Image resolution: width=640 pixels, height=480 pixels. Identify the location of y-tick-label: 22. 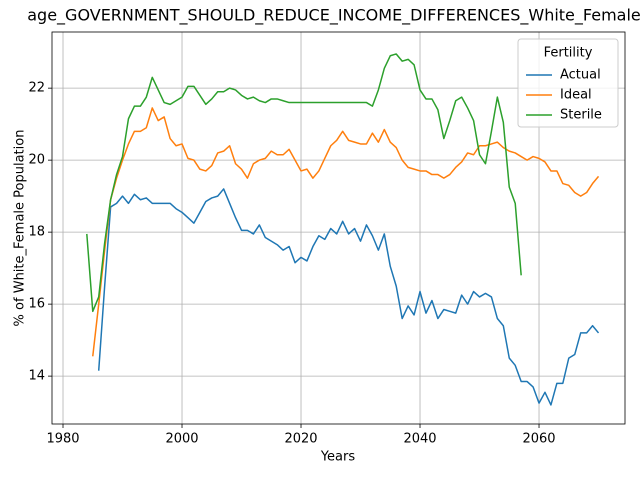
(36, 88).